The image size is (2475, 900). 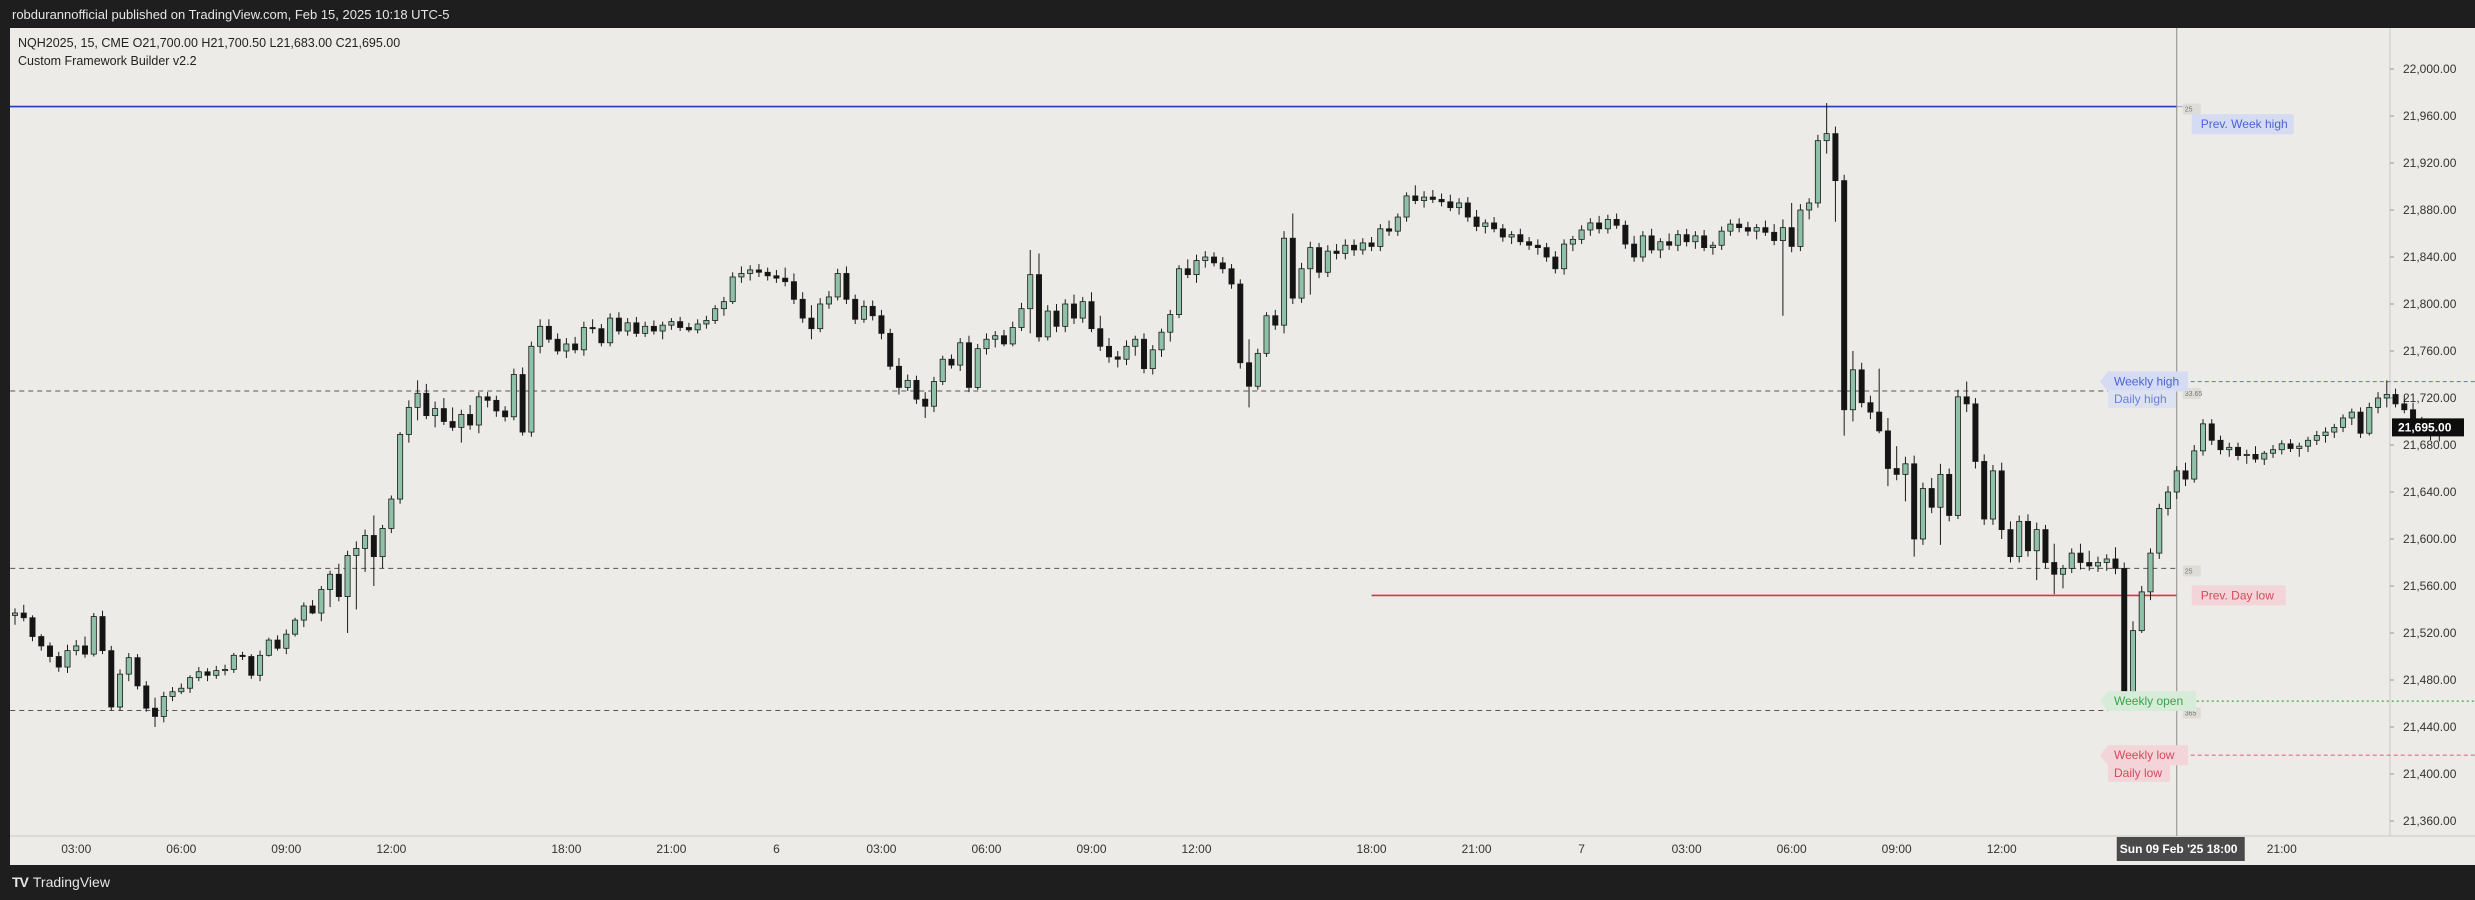 I want to click on tradingview-logo: TV TradingView, so click(x=61, y=882).